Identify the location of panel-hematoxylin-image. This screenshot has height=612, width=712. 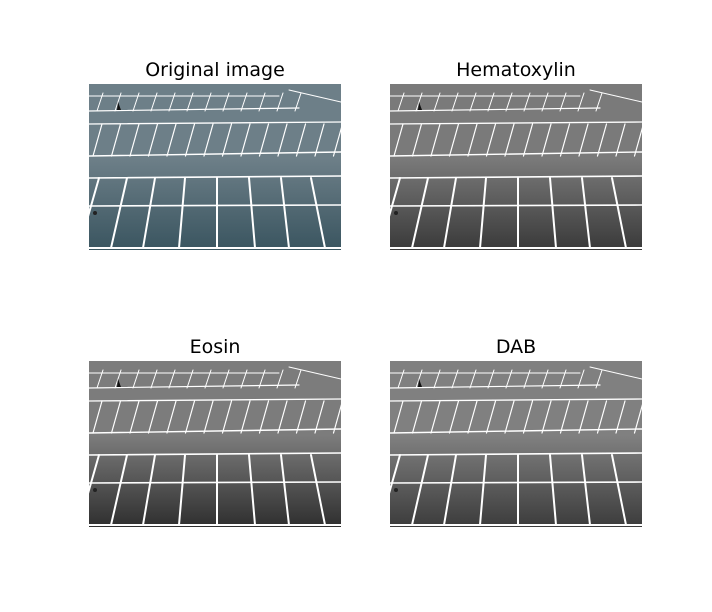
(516, 167).